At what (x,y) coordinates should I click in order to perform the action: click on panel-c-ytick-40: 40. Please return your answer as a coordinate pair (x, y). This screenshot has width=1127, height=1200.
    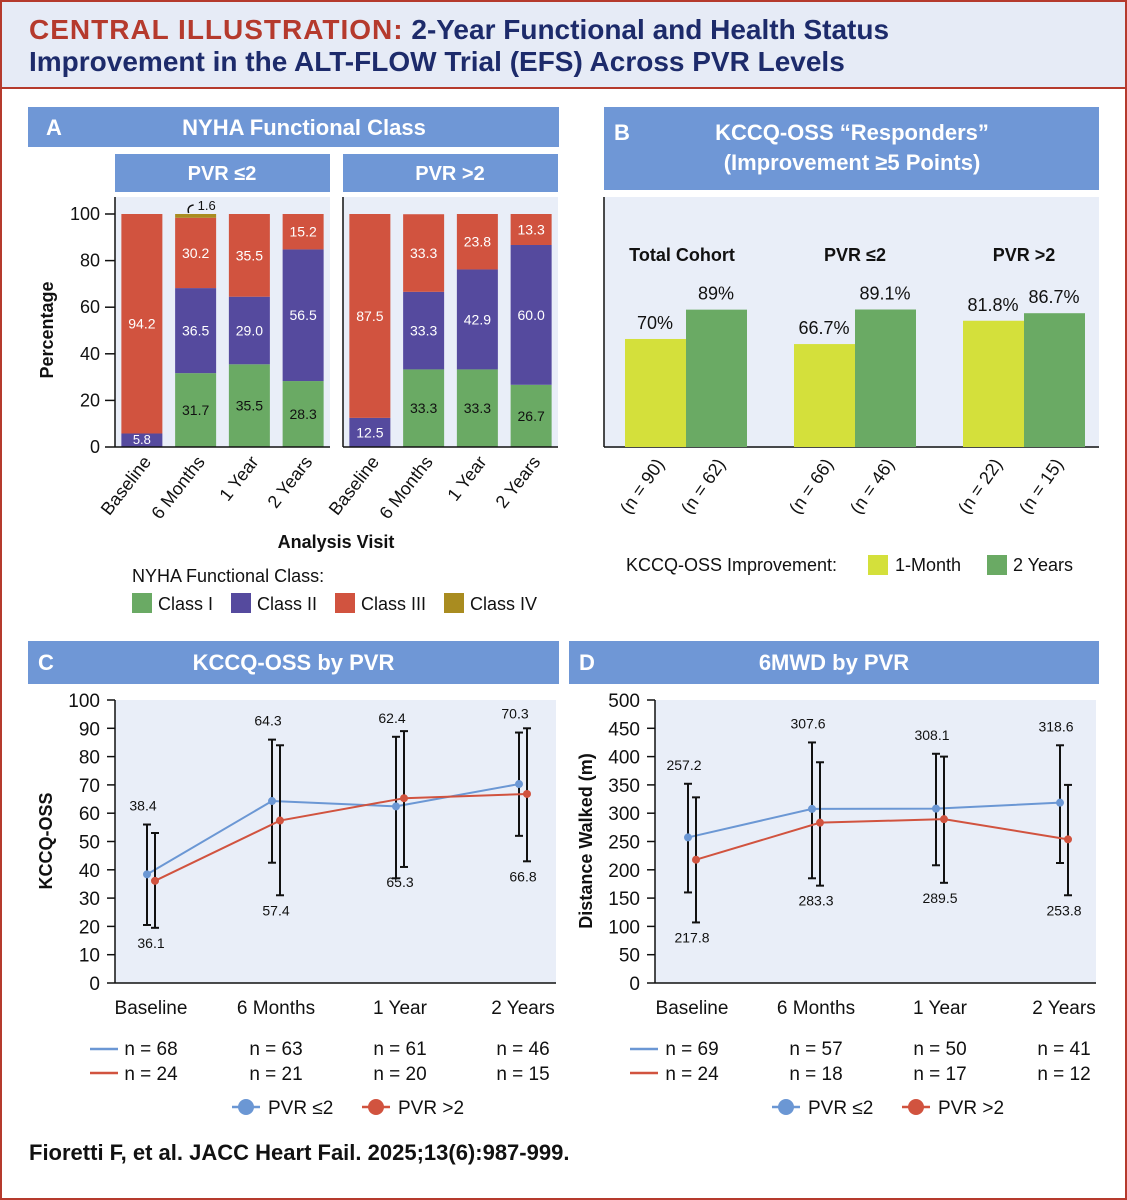
    Looking at the image, I should click on (89, 871).